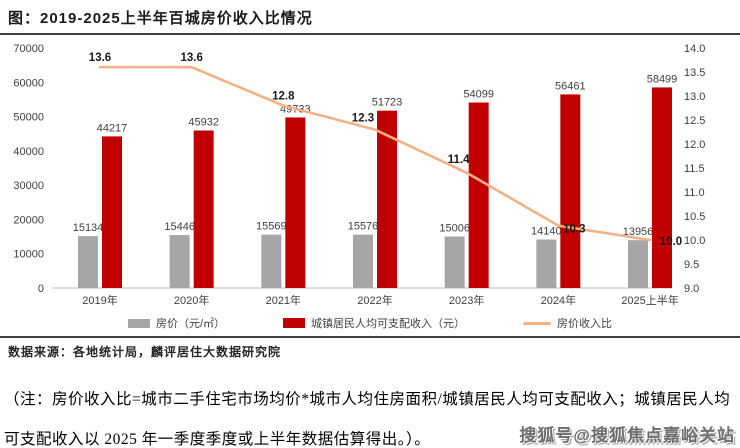 The width and height of the screenshot is (740, 448). Describe the element at coordinates (160, 18) in the screenshot. I see `chart-title: 图：2019-2025上半年百城房价收入比情况` at that location.